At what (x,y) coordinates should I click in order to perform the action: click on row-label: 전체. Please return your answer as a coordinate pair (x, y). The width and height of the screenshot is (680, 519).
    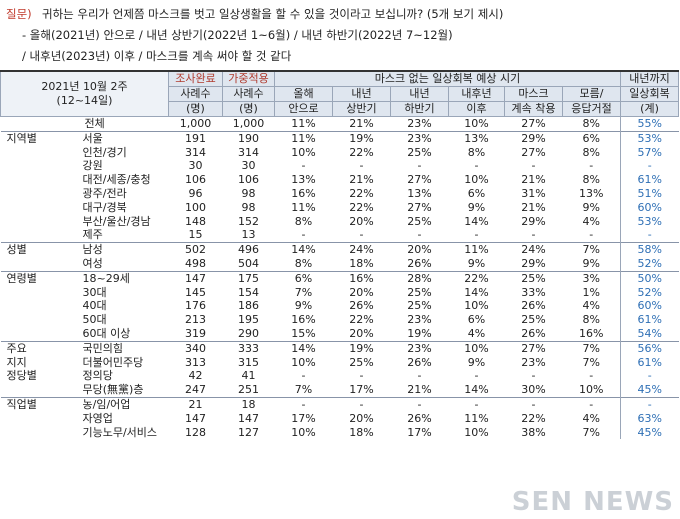
    Looking at the image, I should click on (113, 124).